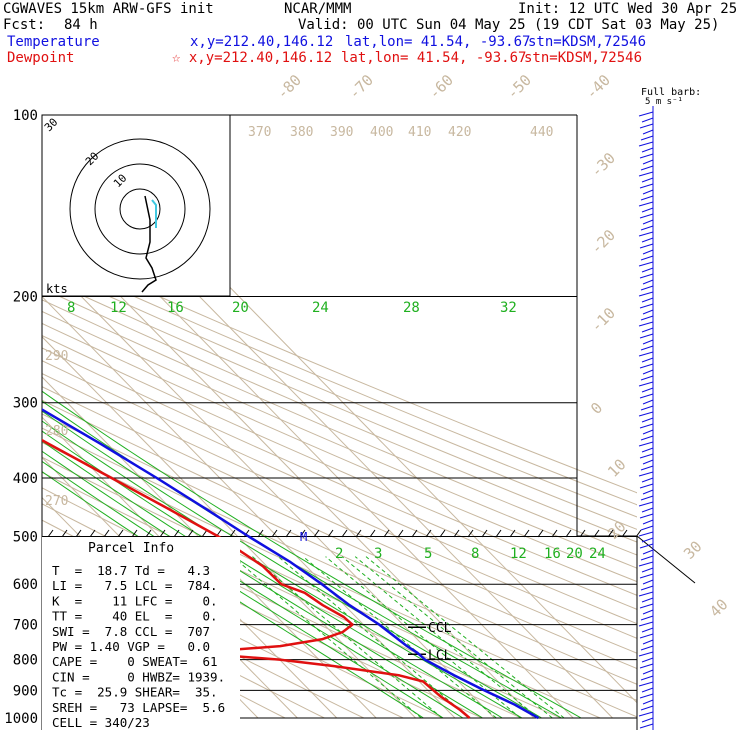 Image resolution: width=740 pixels, height=740 pixels. I want to click on parcel-row: PW = 1.40 VGP = 0.0, so click(131, 646).